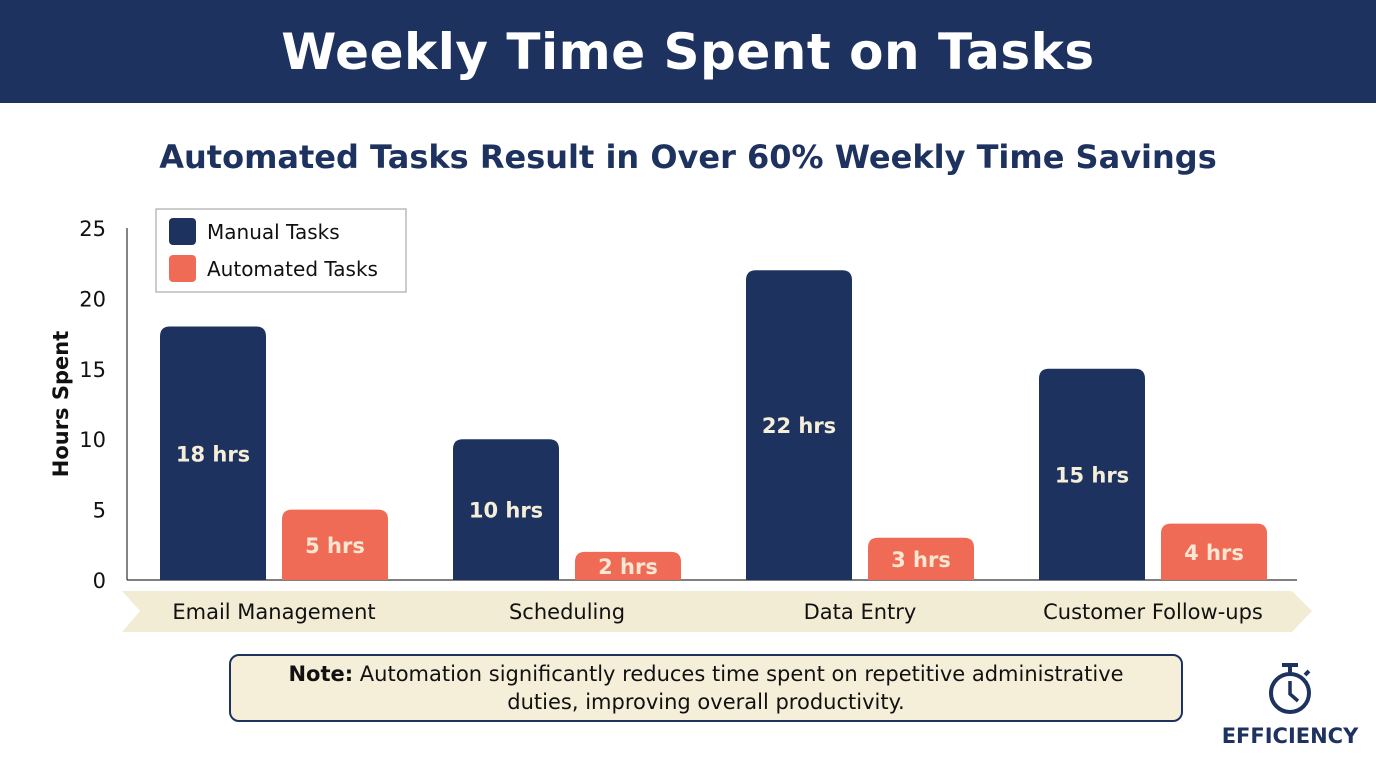  I want to click on bar-value-label: 5 hrs, so click(335, 546).